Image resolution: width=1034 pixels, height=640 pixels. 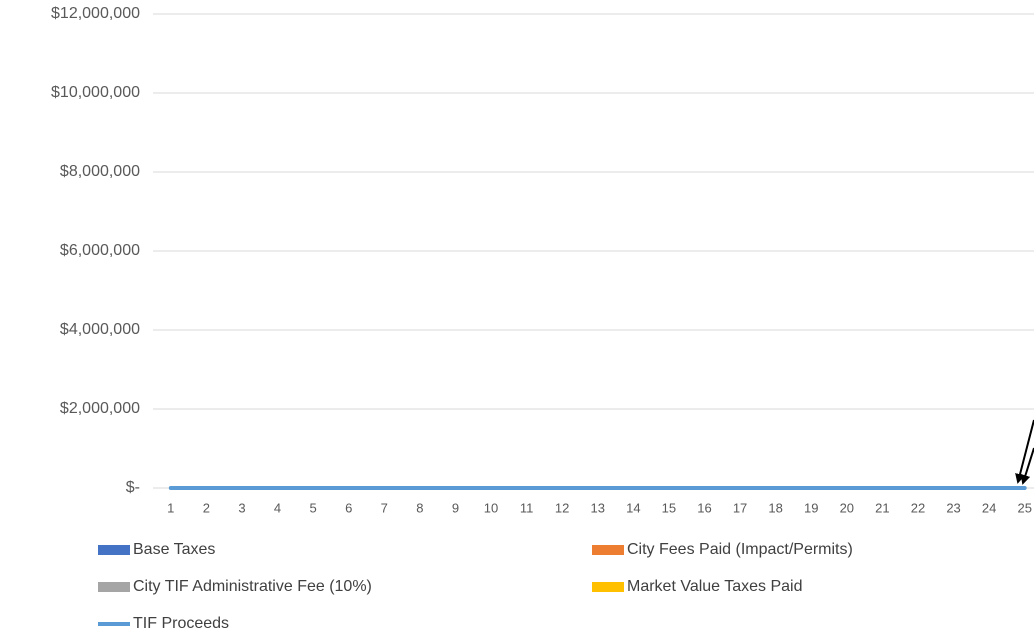 What do you see at coordinates (277, 507) in the screenshot?
I see `x-tick-label: 4` at bounding box center [277, 507].